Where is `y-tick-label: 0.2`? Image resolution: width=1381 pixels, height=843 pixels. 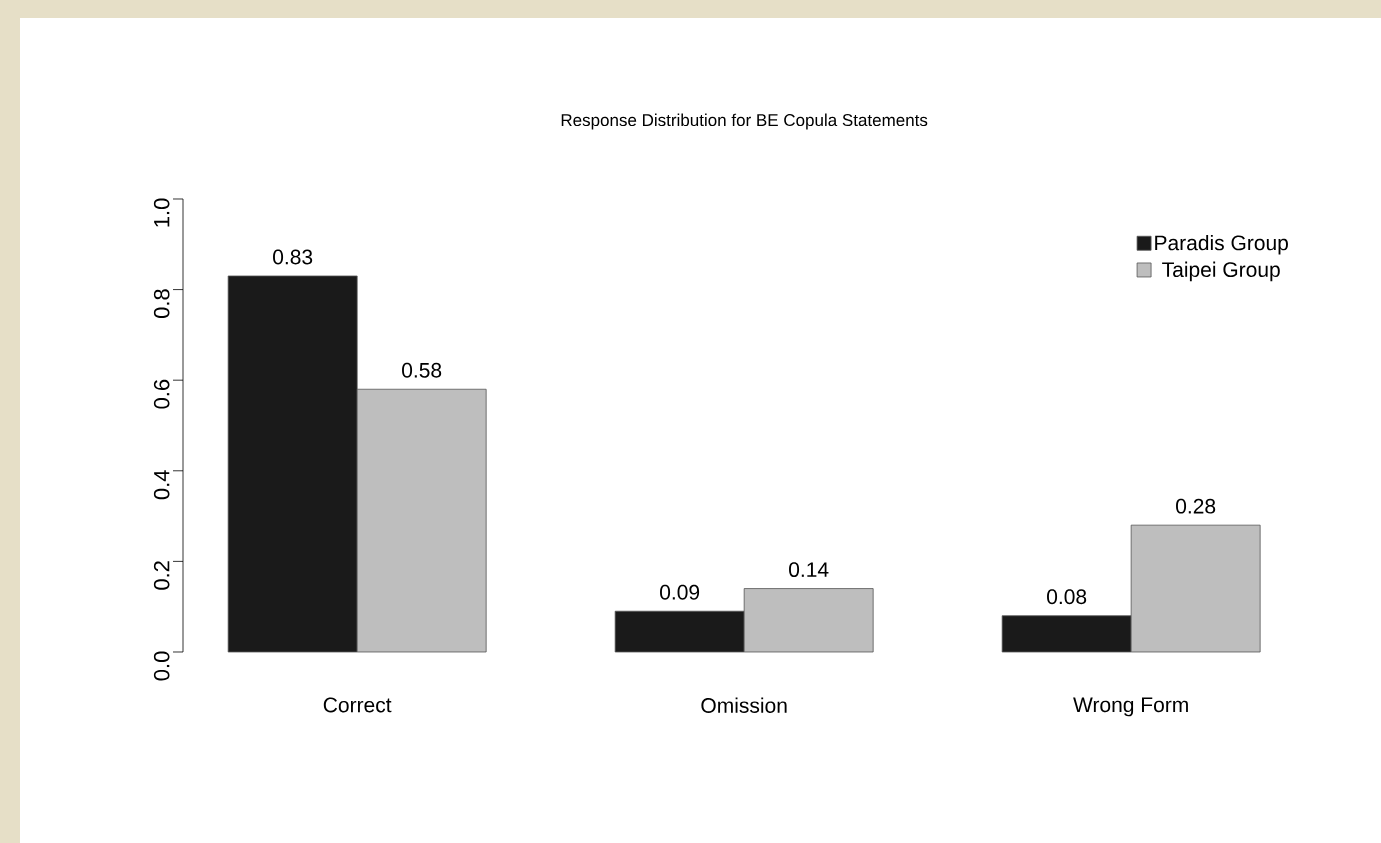 y-tick-label: 0.2 is located at coordinates (161, 575).